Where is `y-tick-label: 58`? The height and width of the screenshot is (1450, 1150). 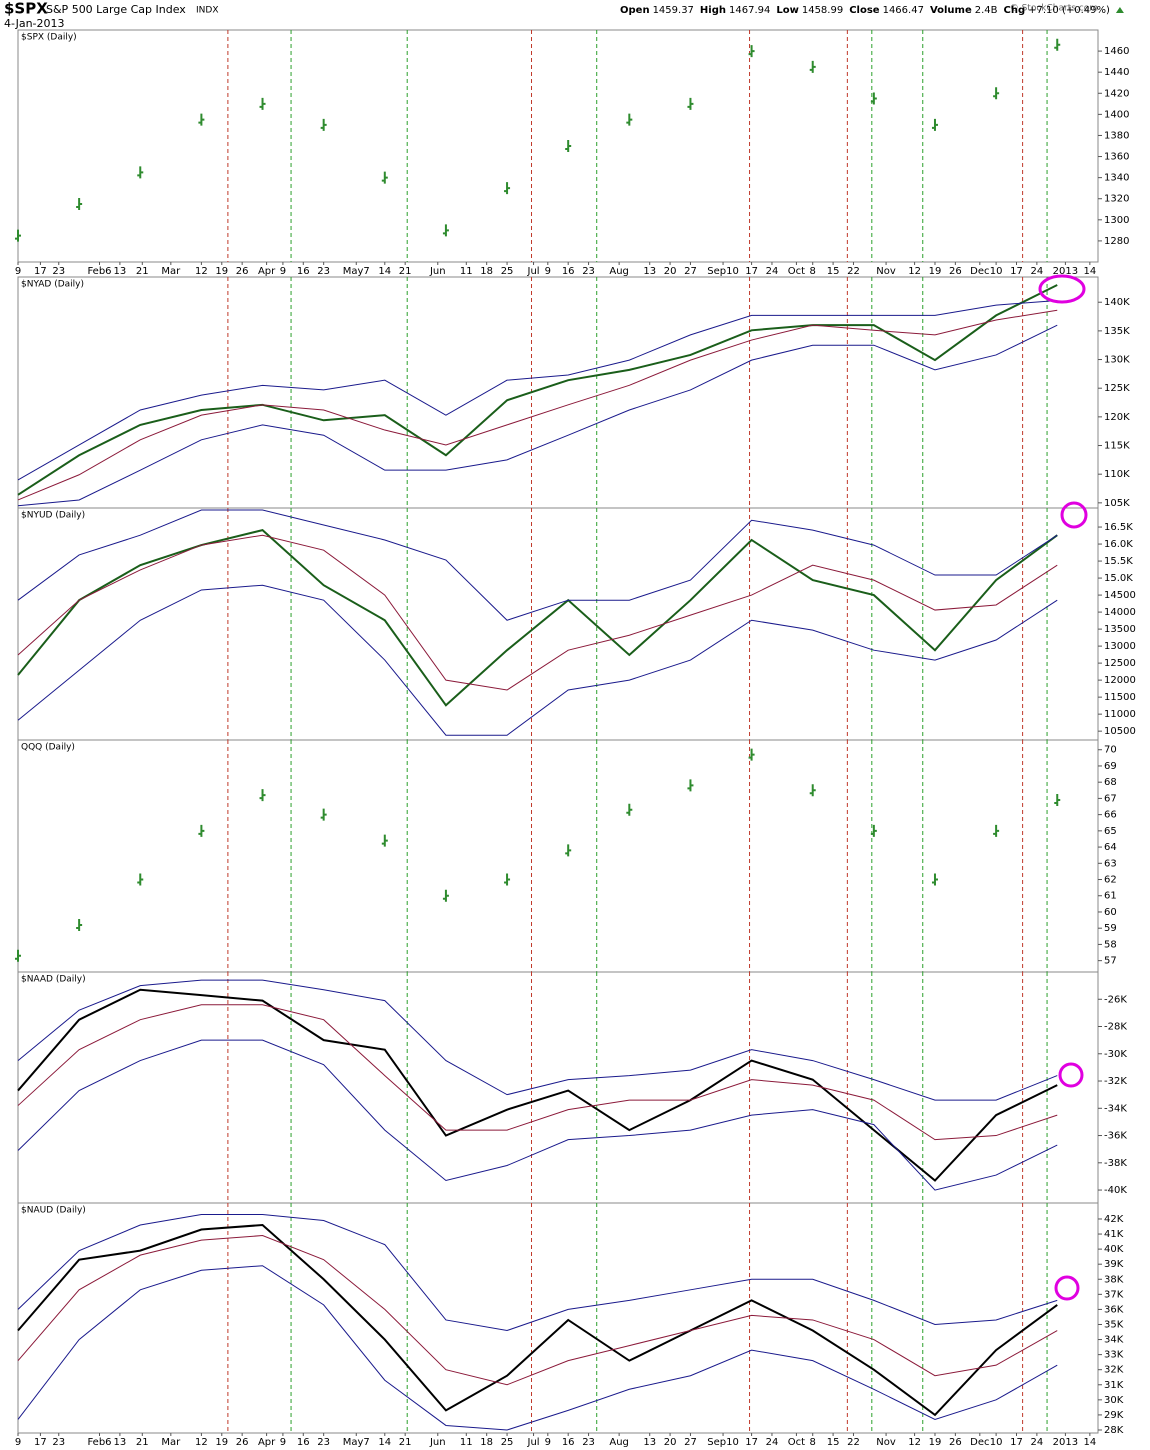 y-tick-label: 58 is located at coordinates (1110, 944).